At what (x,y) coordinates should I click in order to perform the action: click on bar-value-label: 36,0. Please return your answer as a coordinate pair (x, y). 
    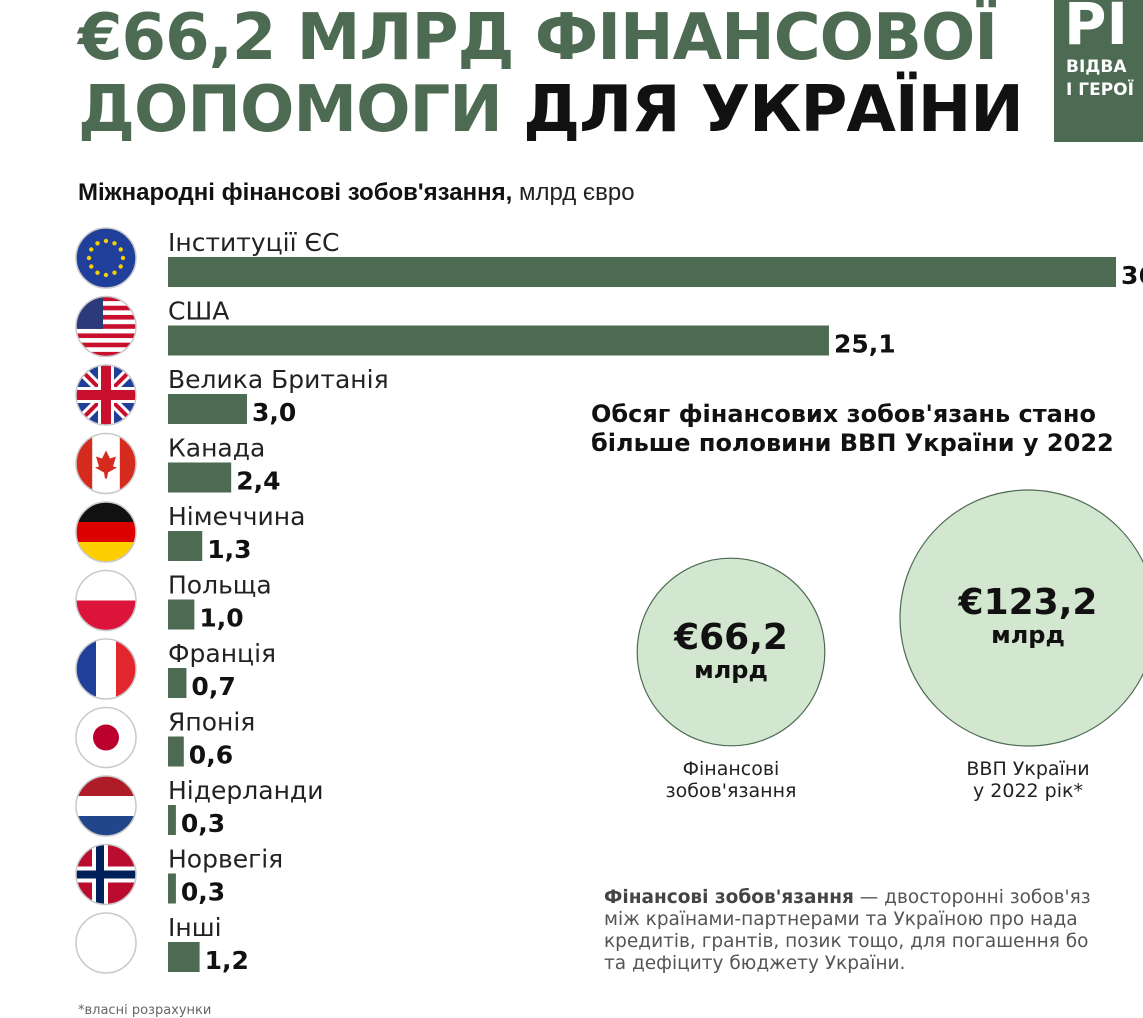
    Looking at the image, I should click on (1132, 275).